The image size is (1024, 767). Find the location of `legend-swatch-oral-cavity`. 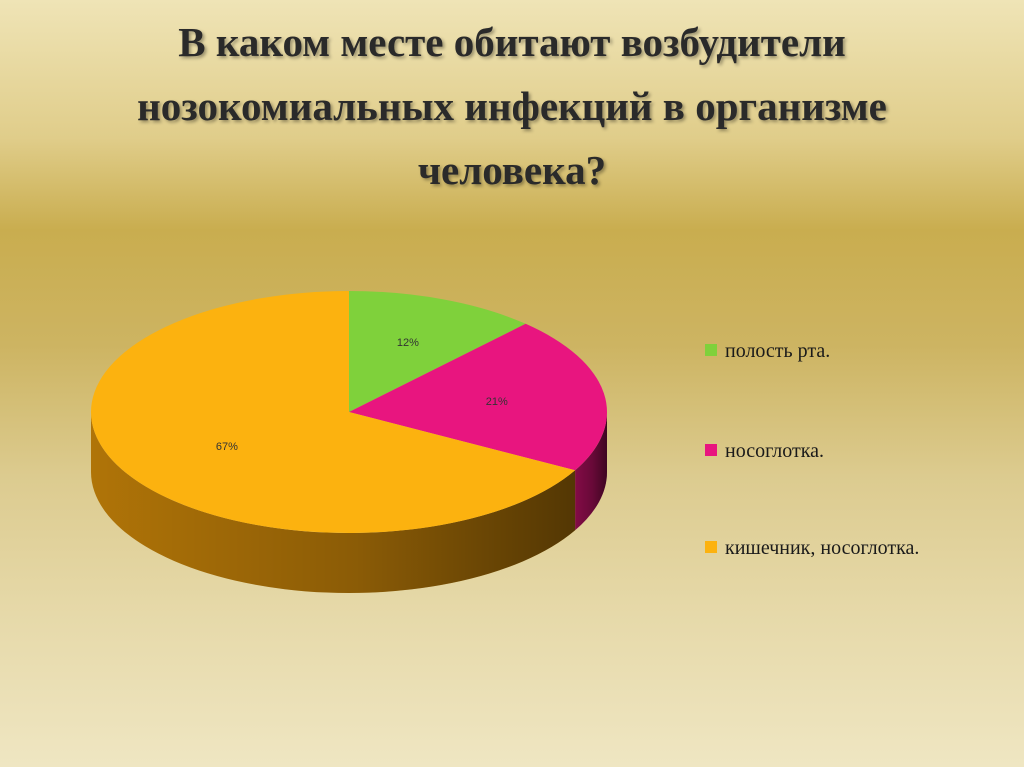

legend-swatch-oral-cavity is located at coordinates (711, 350).